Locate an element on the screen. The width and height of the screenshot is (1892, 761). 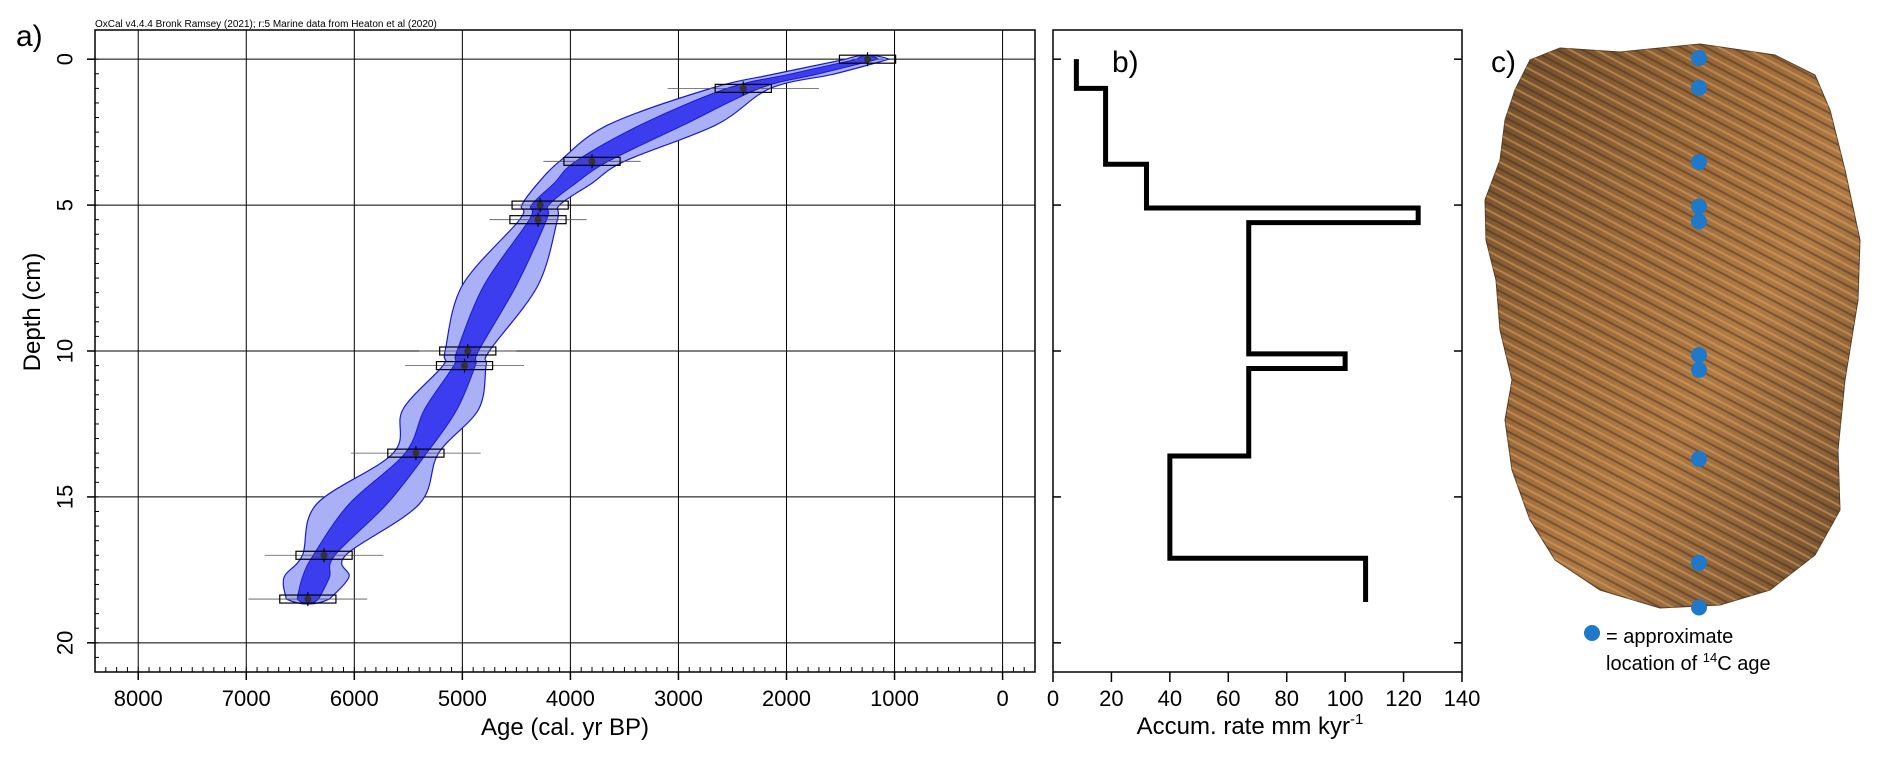
b-x-tick-label: 60 is located at coordinates (1228, 698).